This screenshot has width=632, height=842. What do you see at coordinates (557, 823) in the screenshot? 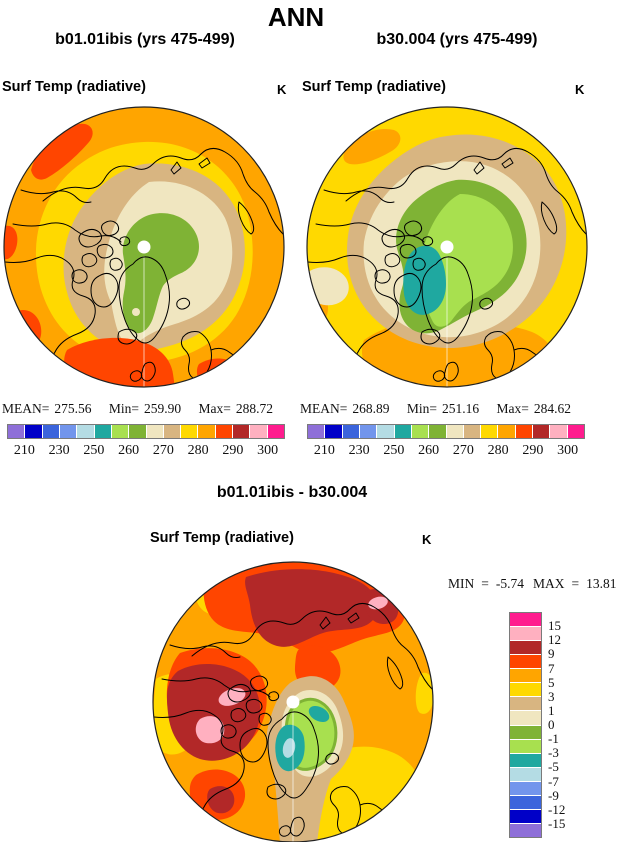
I see `colorbar-tick-label: -15` at bounding box center [557, 823].